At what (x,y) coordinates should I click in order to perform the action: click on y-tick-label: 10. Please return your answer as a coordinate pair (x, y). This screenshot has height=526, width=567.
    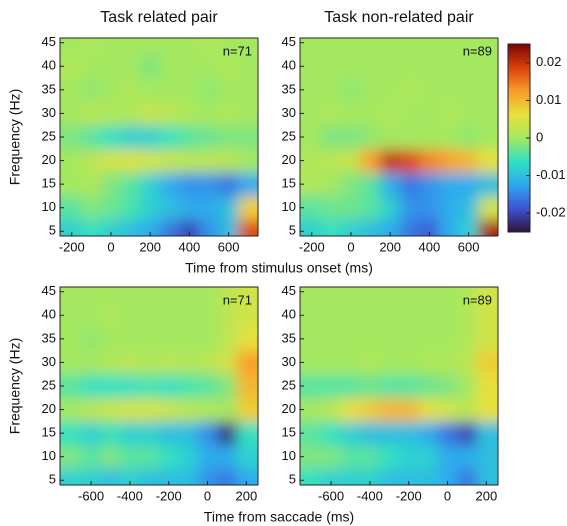
    Looking at the image, I should click on (289, 455).